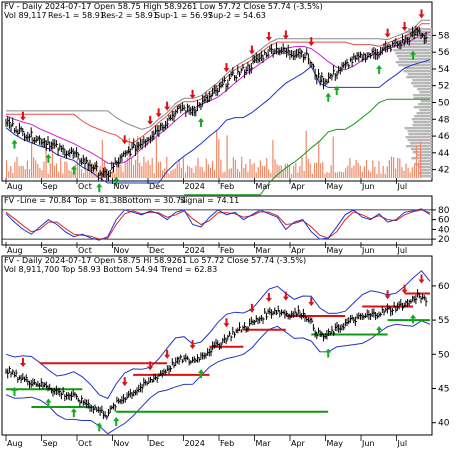  Describe the element at coordinates (264, 250) in the screenshot. I see `month-label: Mar` at that location.